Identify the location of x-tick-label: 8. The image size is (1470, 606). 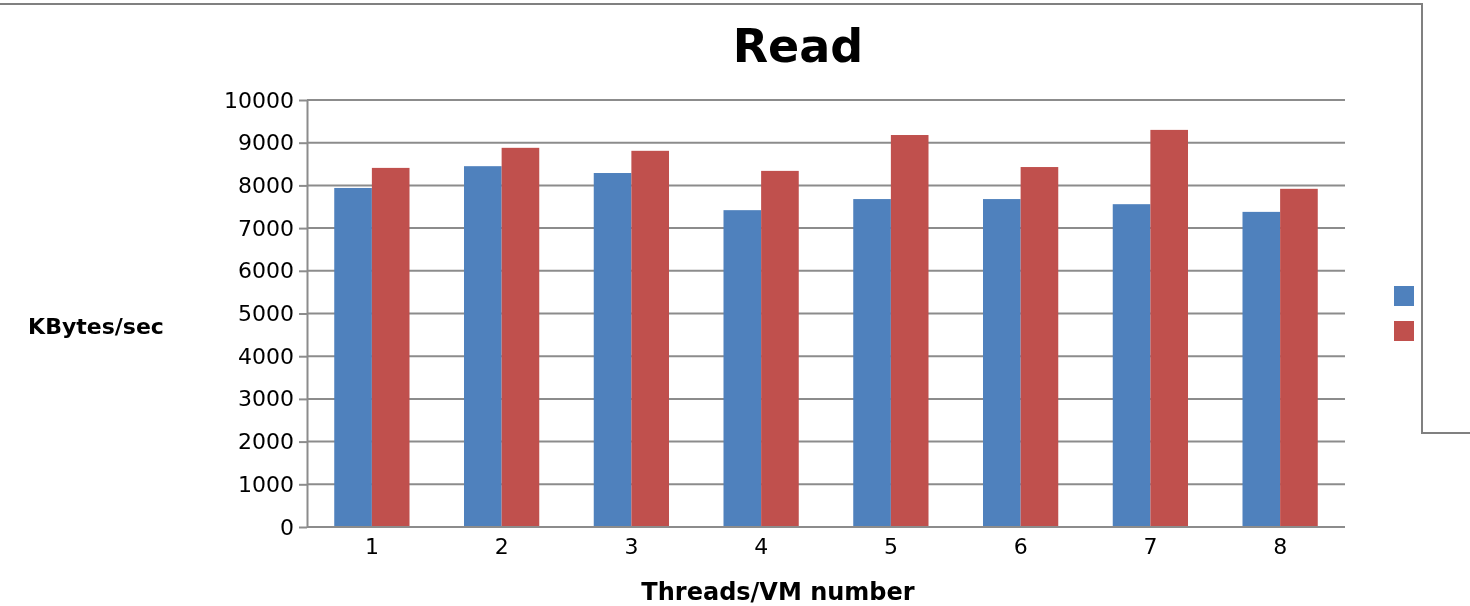
(1280, 547).